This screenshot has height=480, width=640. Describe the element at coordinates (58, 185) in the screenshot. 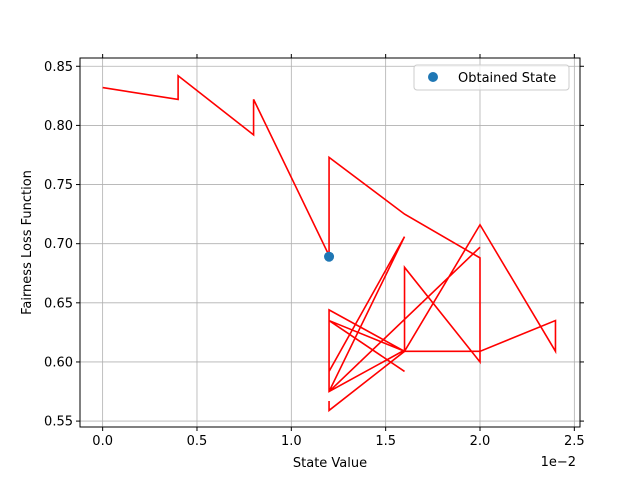

I see `y-tick-label: 0.75` at that location.